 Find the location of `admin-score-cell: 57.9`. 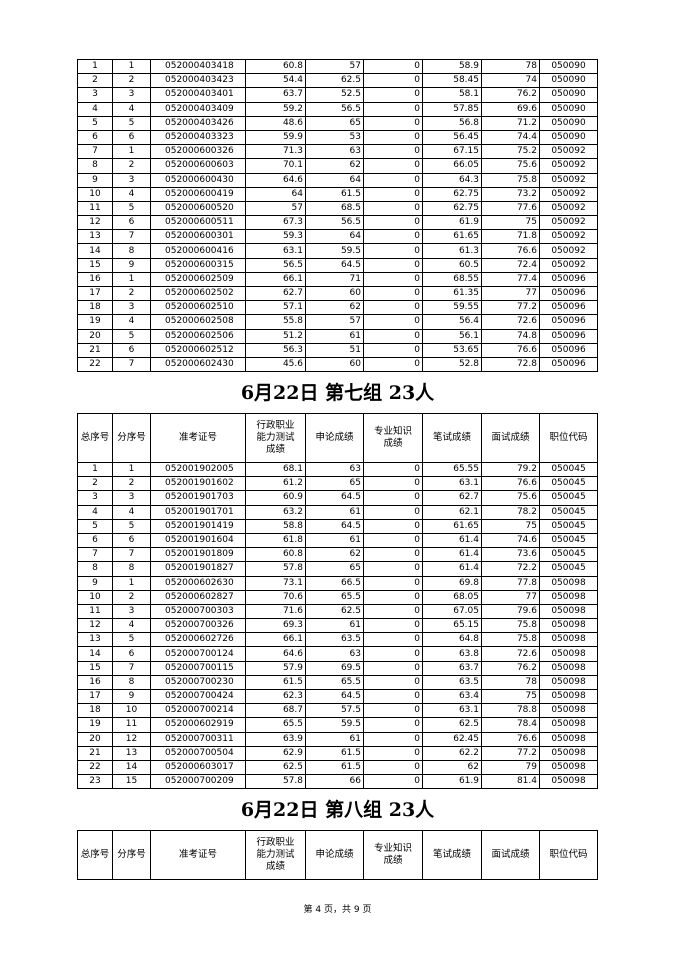

admin-score-cell: 57.9 is located at coordinates (275, 668).